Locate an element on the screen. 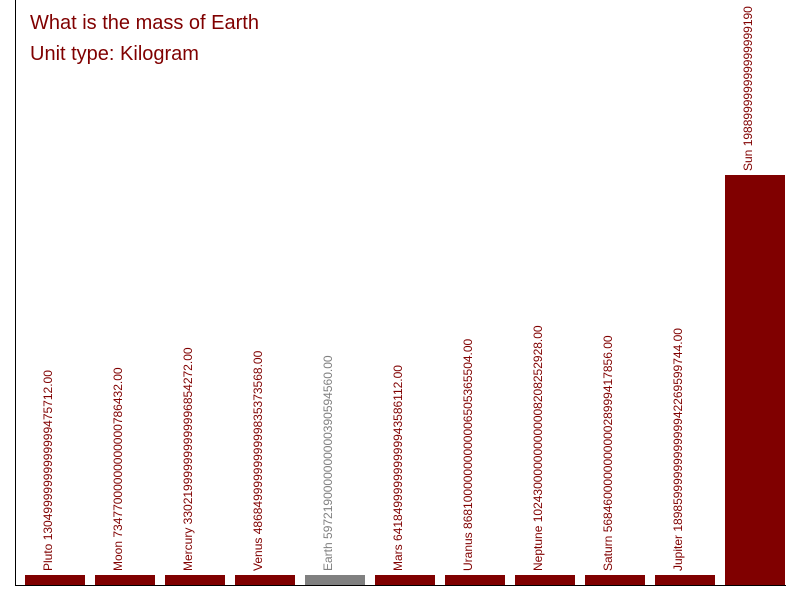 Image resolution: width=800 pixels, height=600 pixels. value-label: 5972190000000000390594560.00 is located at coordinates (328, 447).